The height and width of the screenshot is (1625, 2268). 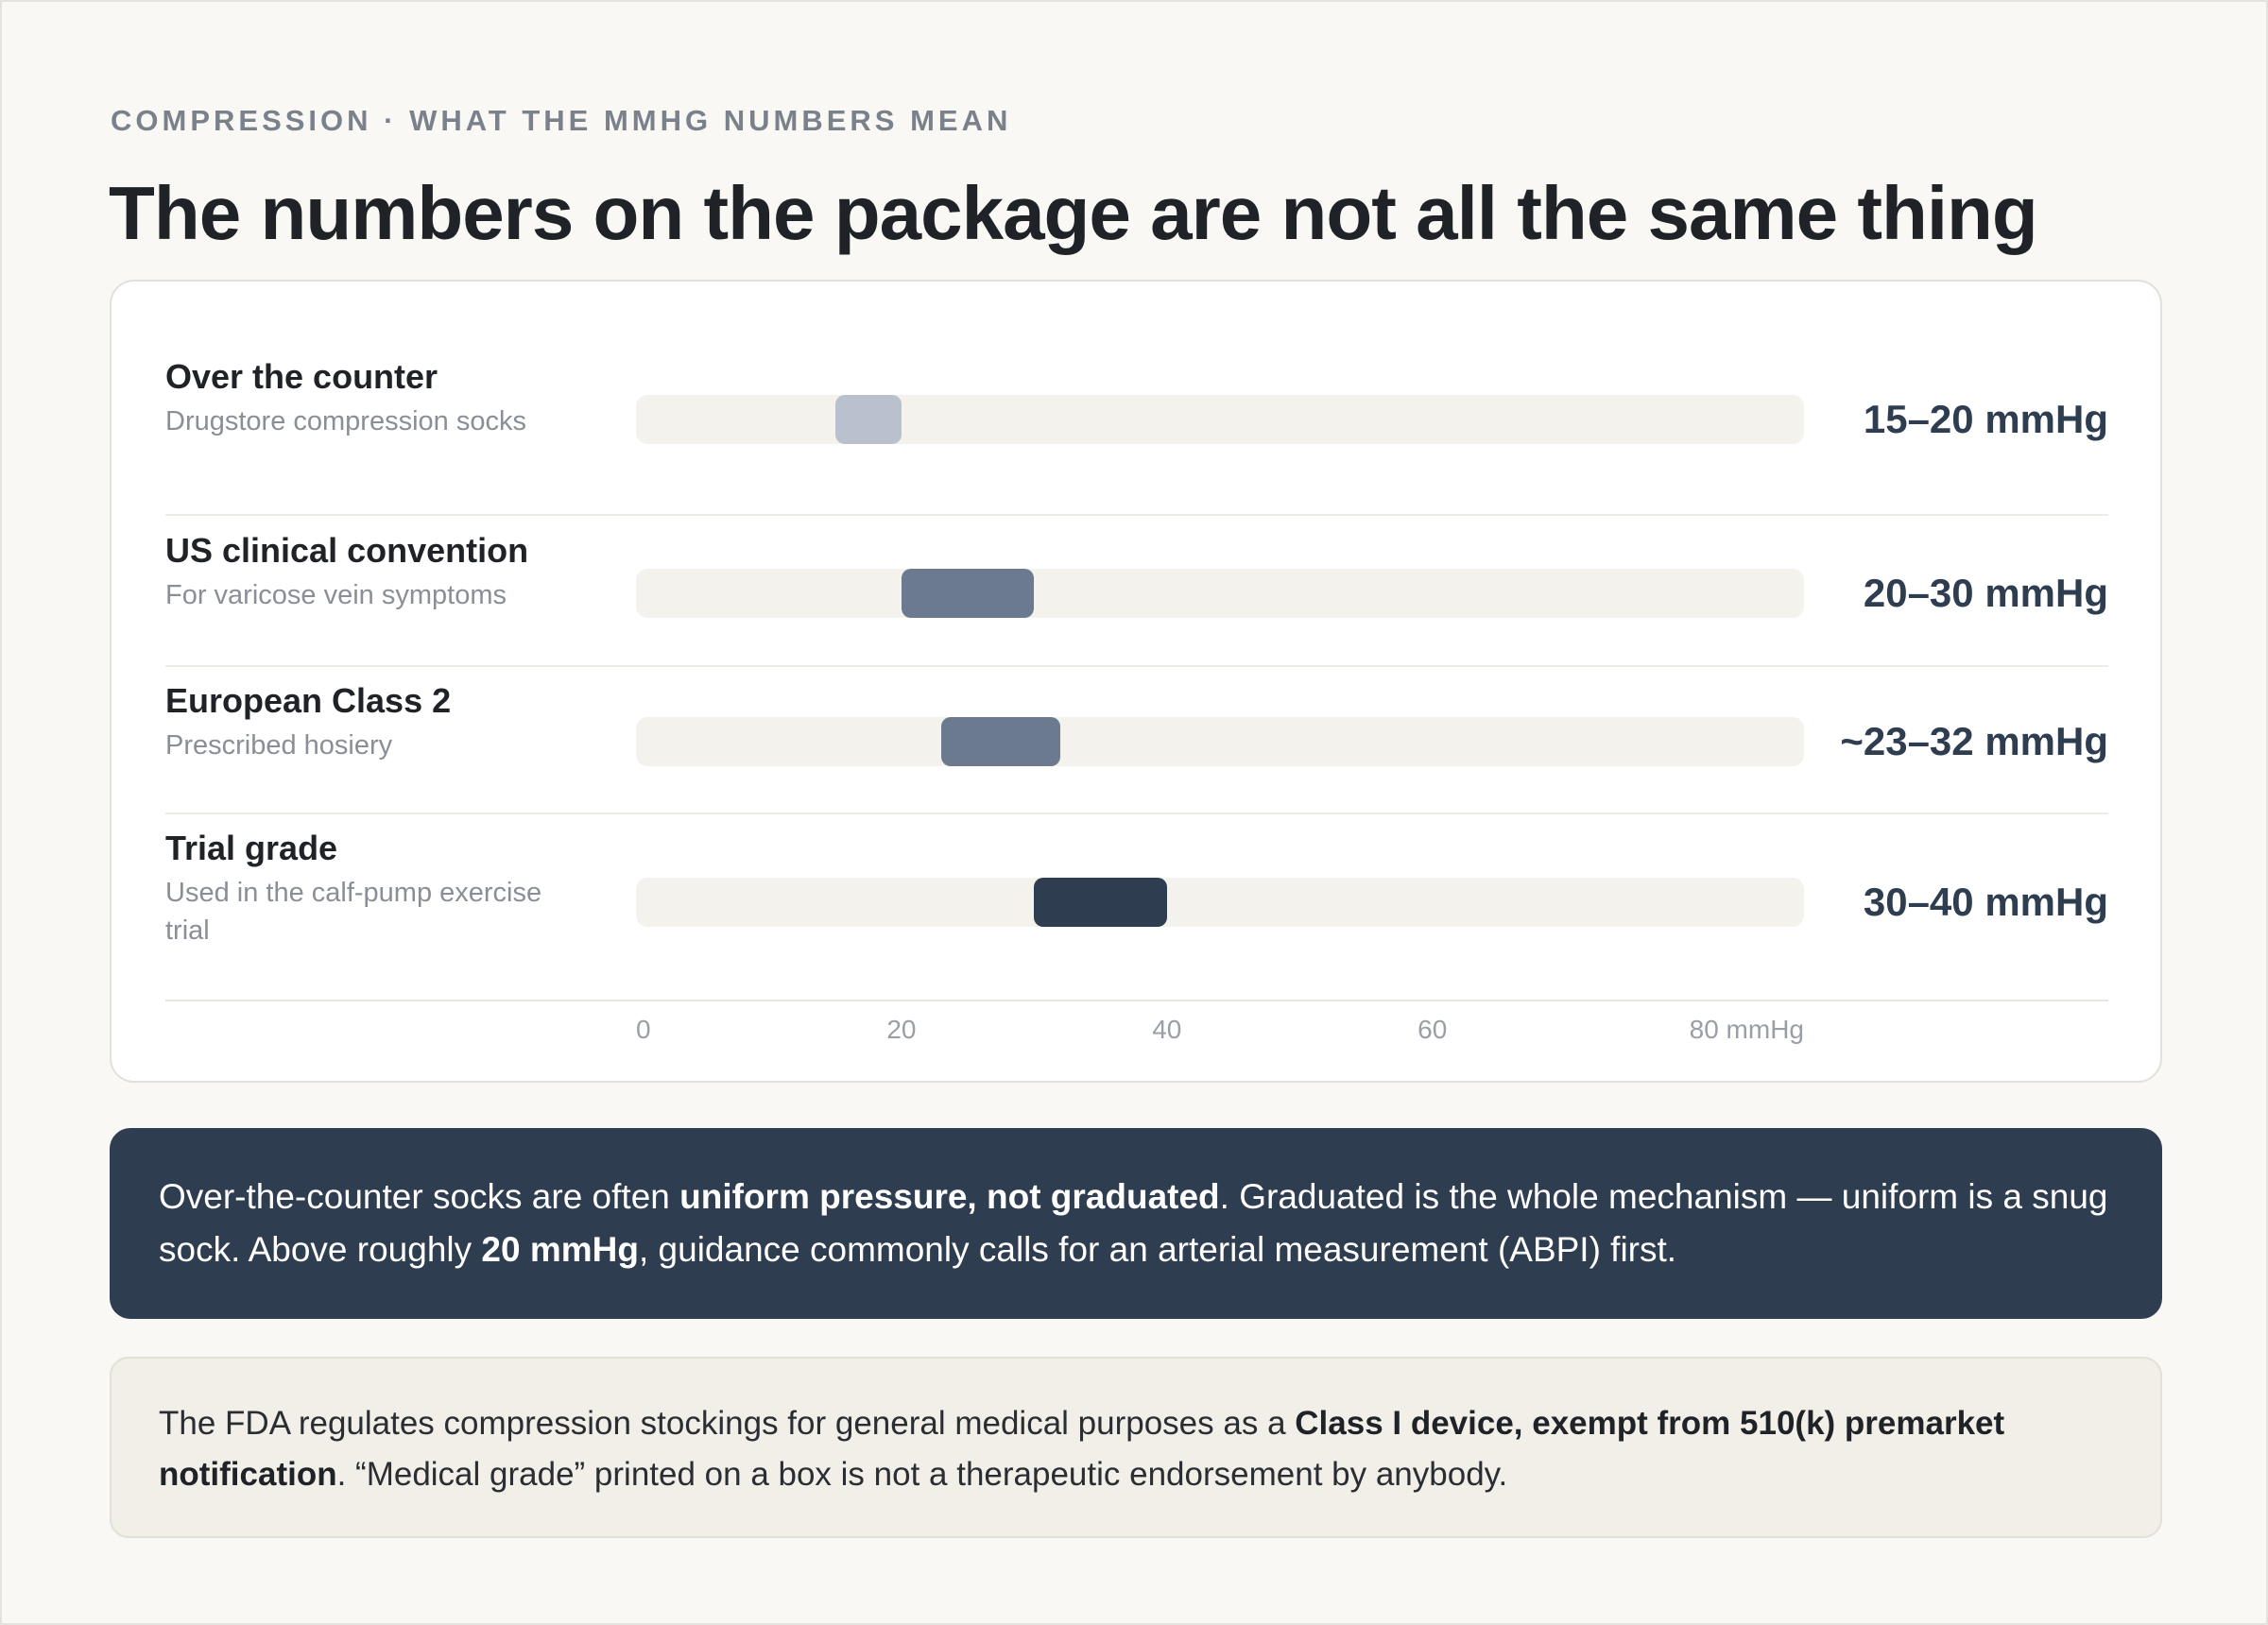 I want to click on row-description: Used in the calf-pump exercise trial, so click(x=353, y=912).